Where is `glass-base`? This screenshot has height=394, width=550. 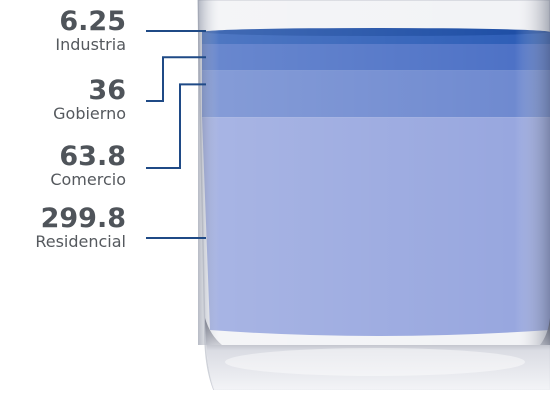 glass-base is located at coordinates (377, 354).